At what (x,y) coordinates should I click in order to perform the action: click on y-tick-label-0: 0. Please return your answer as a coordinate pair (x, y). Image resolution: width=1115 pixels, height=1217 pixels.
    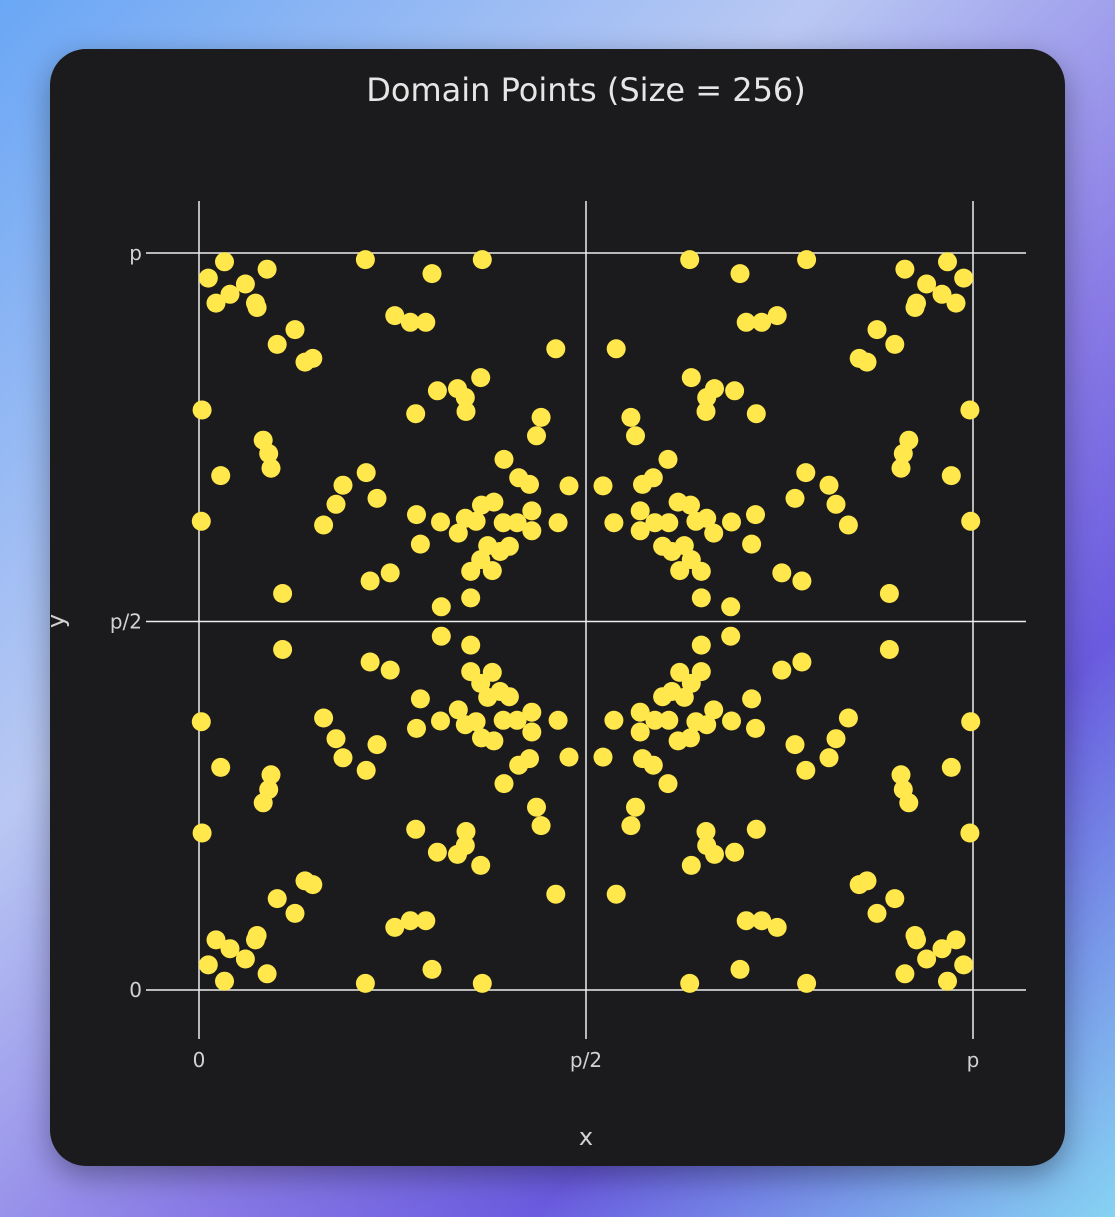
    Looking at the image, I should click on (135, 990).